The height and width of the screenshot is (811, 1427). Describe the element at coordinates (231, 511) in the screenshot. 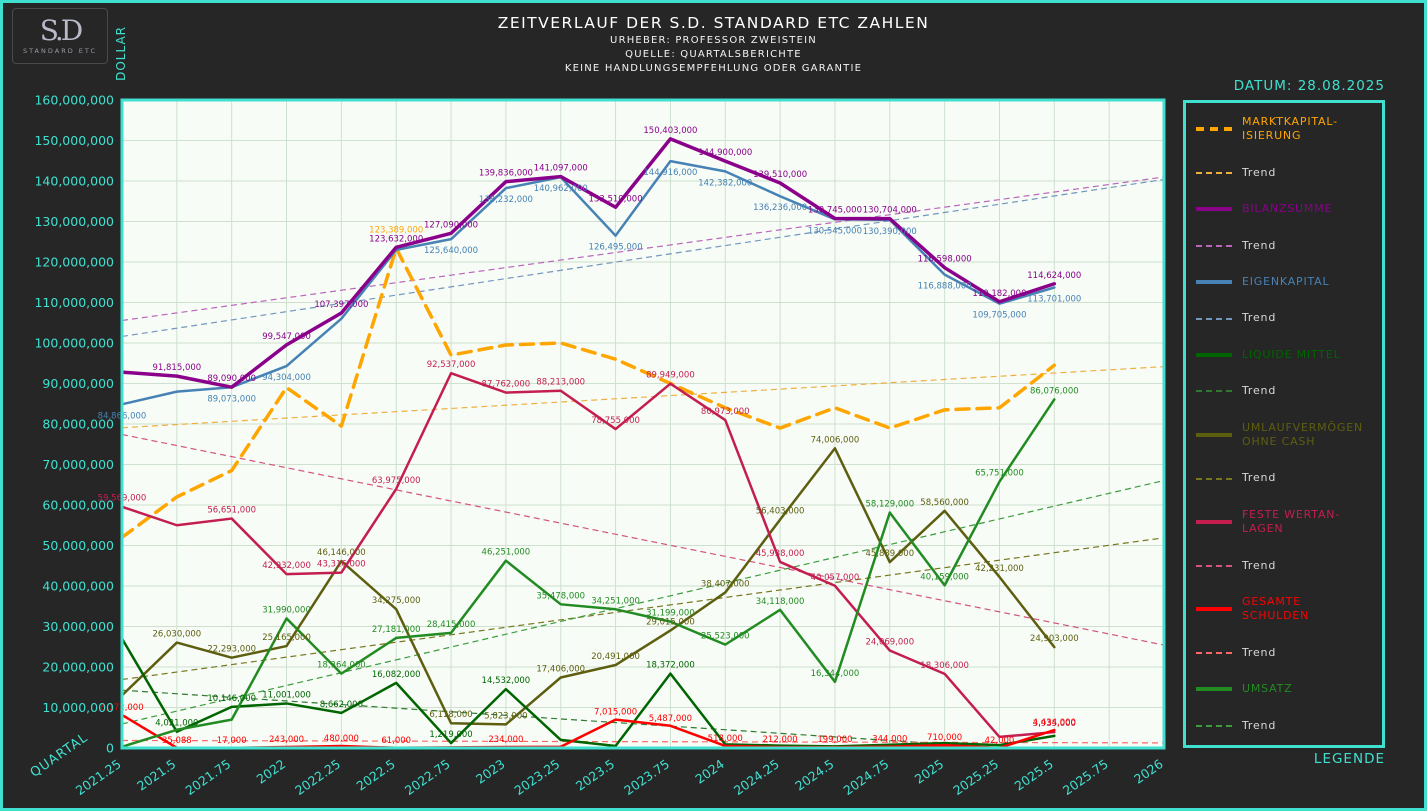

I see `data-label-feste-wertanlagen: 56,651,000` at that location.